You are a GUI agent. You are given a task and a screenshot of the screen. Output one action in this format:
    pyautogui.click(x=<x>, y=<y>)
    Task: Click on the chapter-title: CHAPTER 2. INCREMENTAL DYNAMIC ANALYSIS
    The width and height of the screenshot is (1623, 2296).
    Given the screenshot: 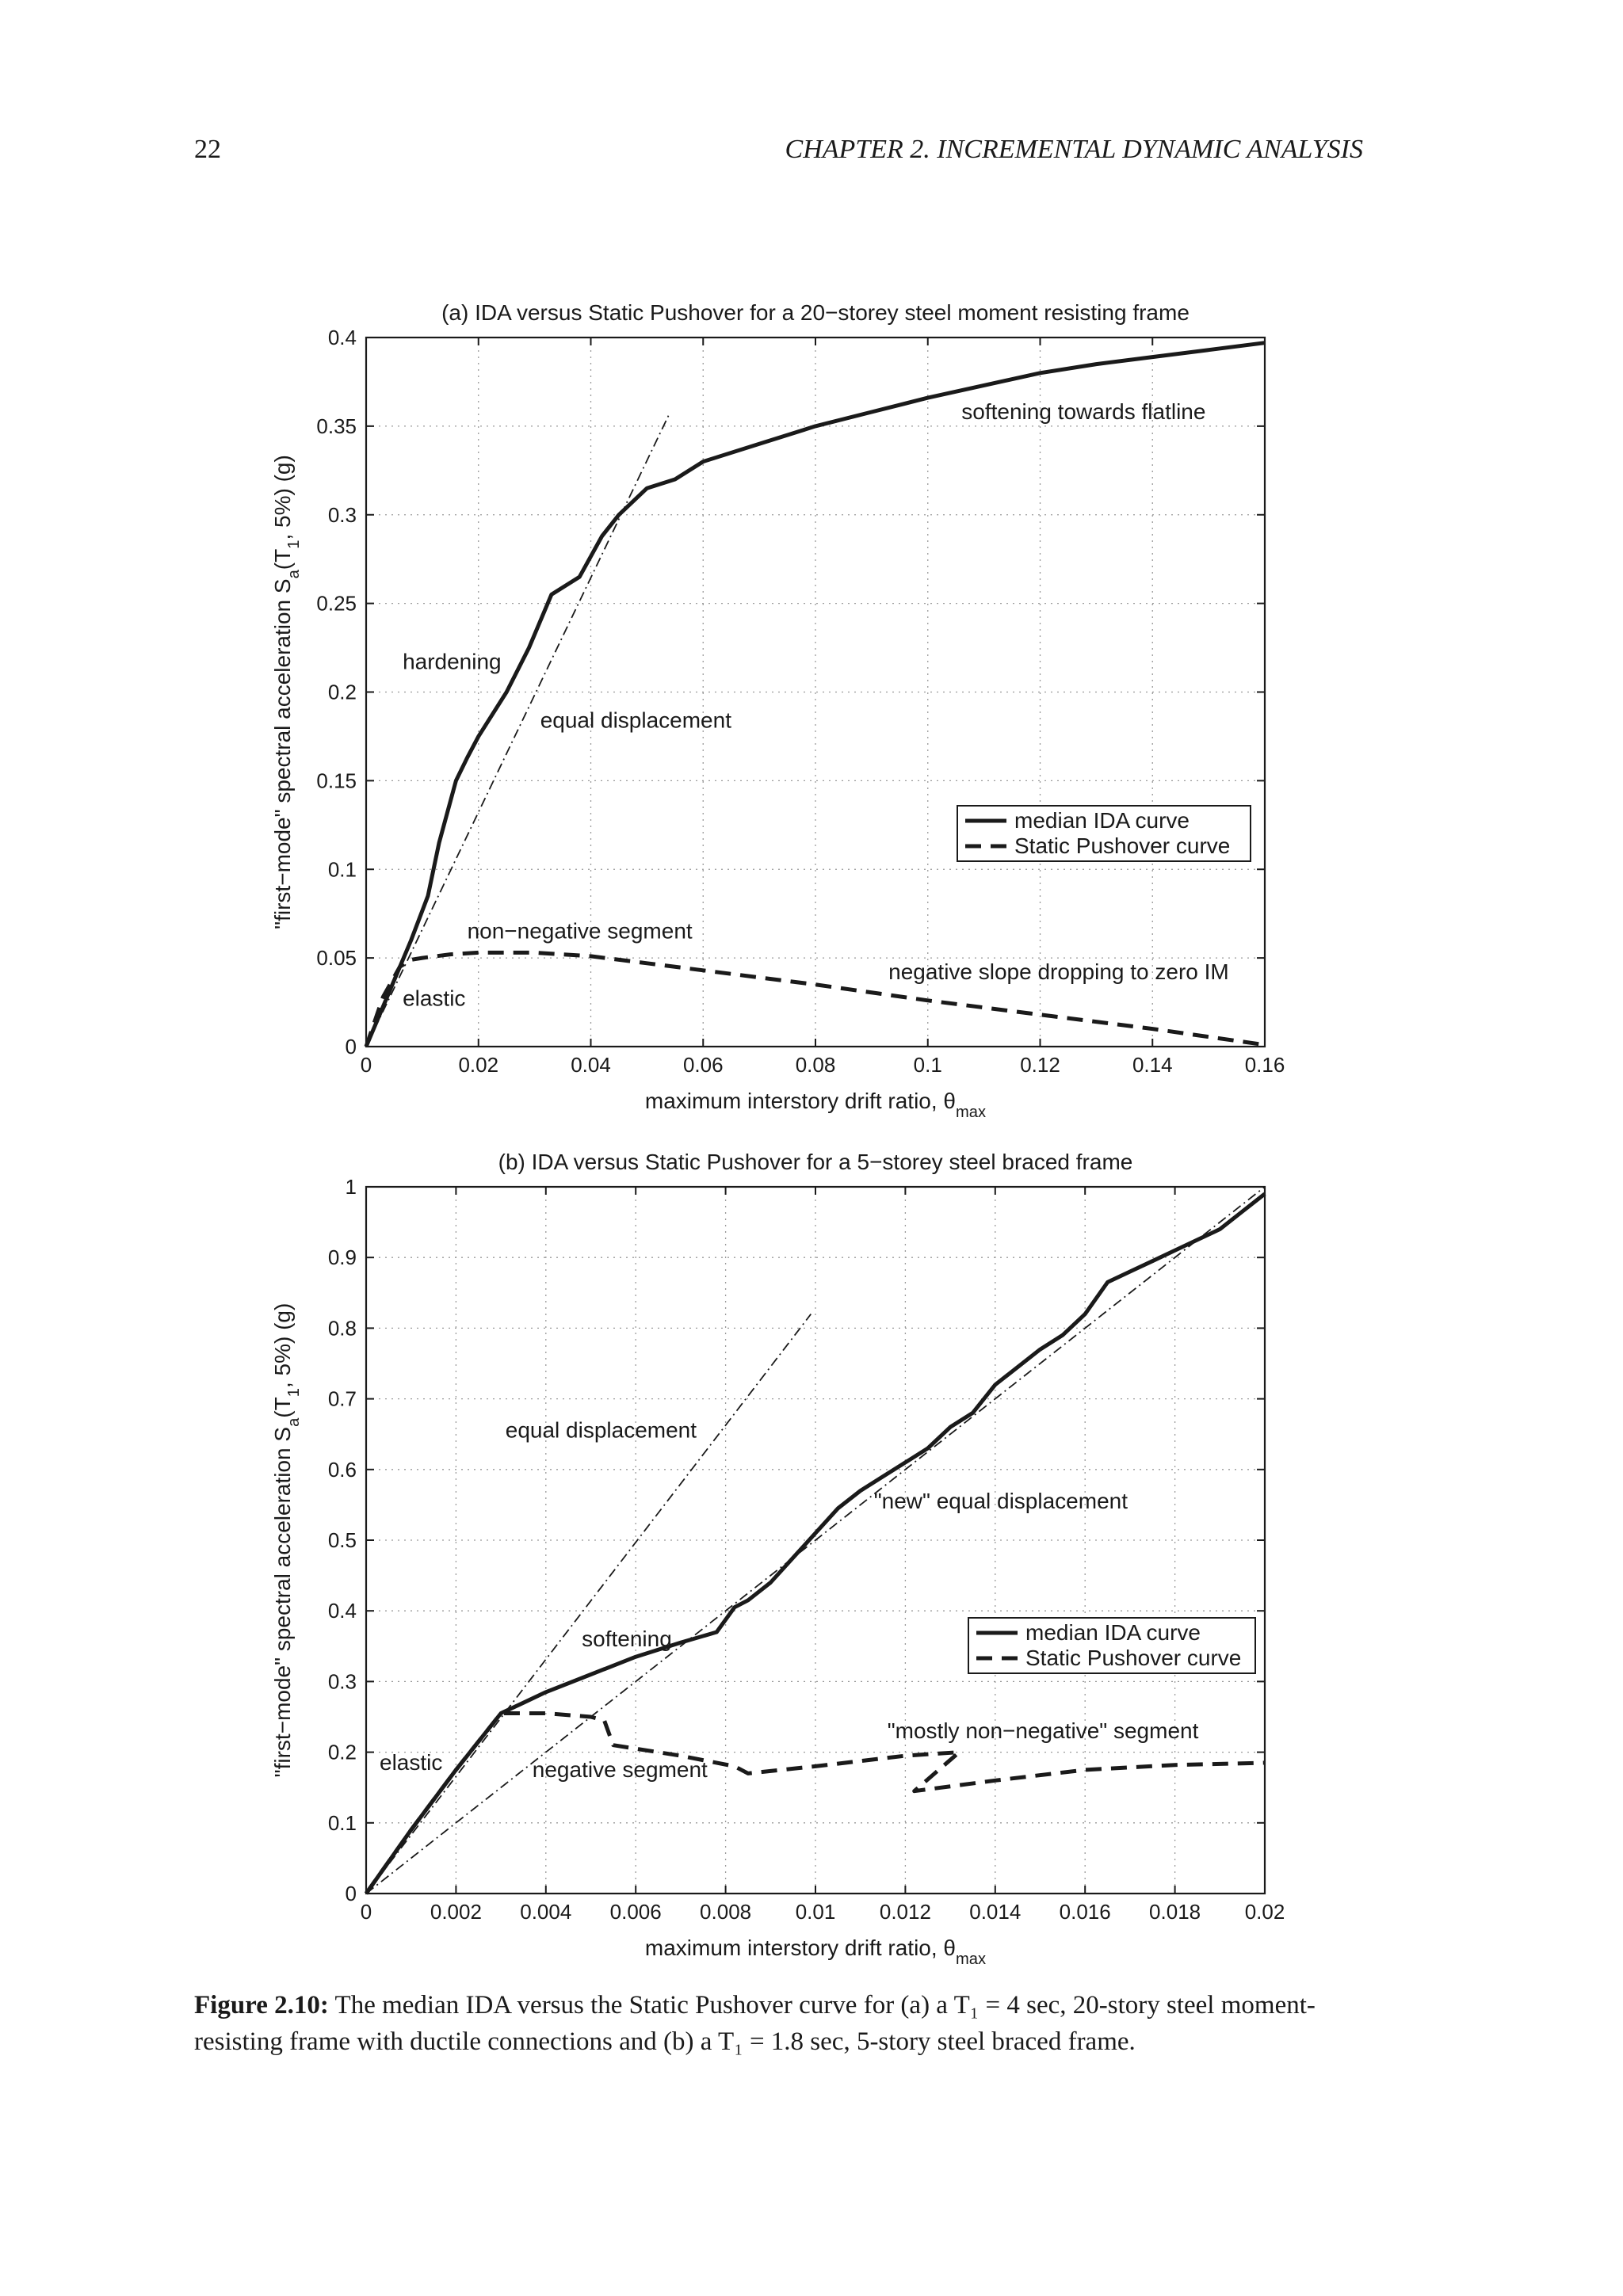 What is the action you would take?
    pyautogui.click(x=1074, y=149)
    